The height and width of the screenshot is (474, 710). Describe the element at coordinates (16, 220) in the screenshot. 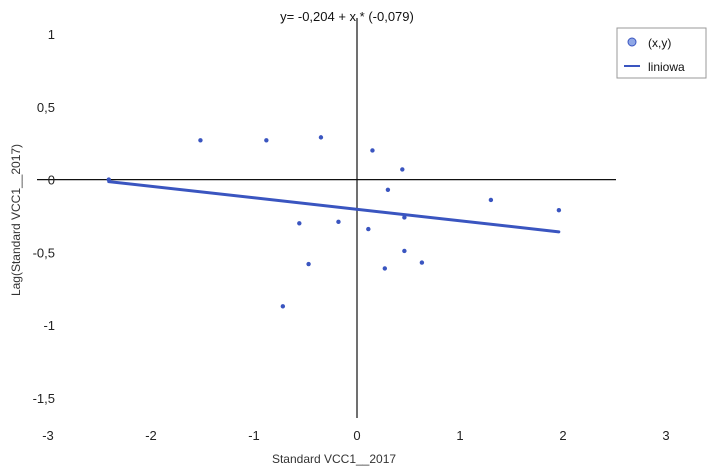

I see `y-axis-label: Lag(Standard VCC1__2017)` at that location.